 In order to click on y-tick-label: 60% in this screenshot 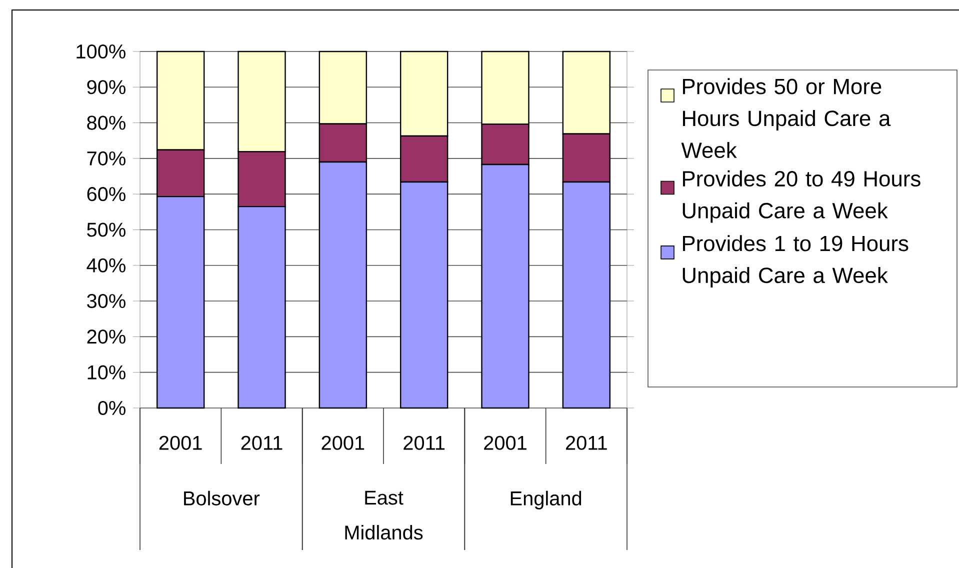, I will do `click(106, 194)`.